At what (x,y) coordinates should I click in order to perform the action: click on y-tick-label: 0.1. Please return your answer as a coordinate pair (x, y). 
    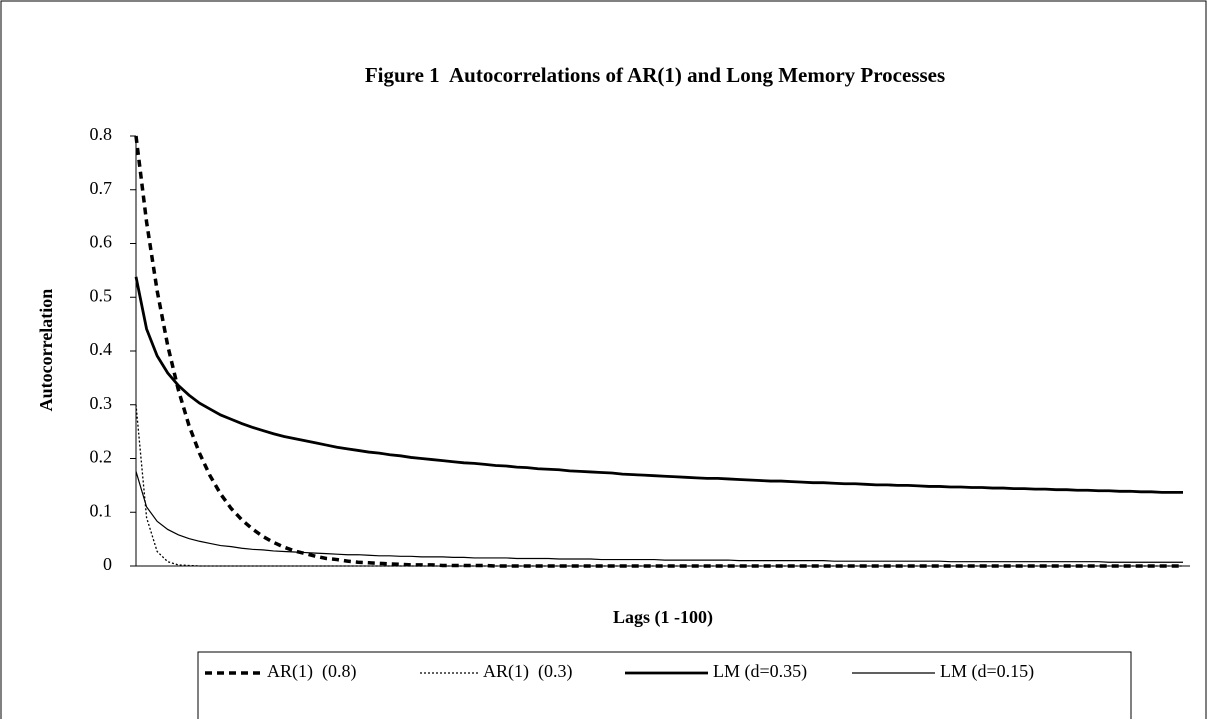
    Looking at the image, I should click on (101, 510).